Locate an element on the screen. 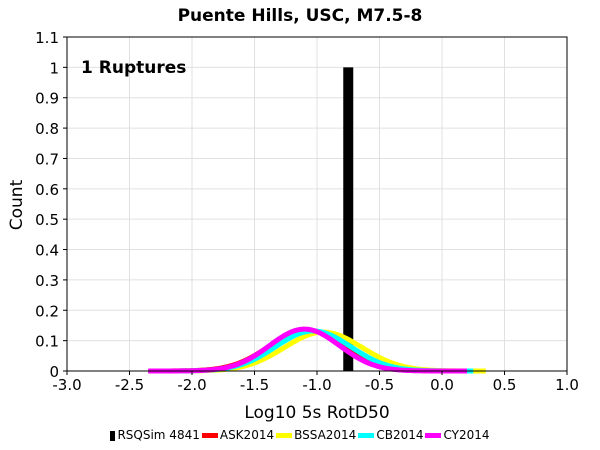 The height and width of the screenshot is (450, 600). y-tick-label: 0.3 is located at coordinates (47, 281).